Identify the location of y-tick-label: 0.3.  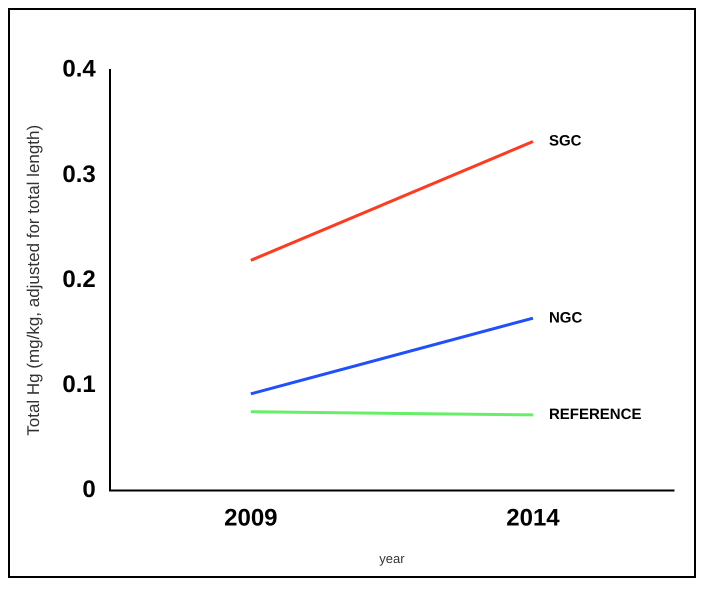
(79, 174).